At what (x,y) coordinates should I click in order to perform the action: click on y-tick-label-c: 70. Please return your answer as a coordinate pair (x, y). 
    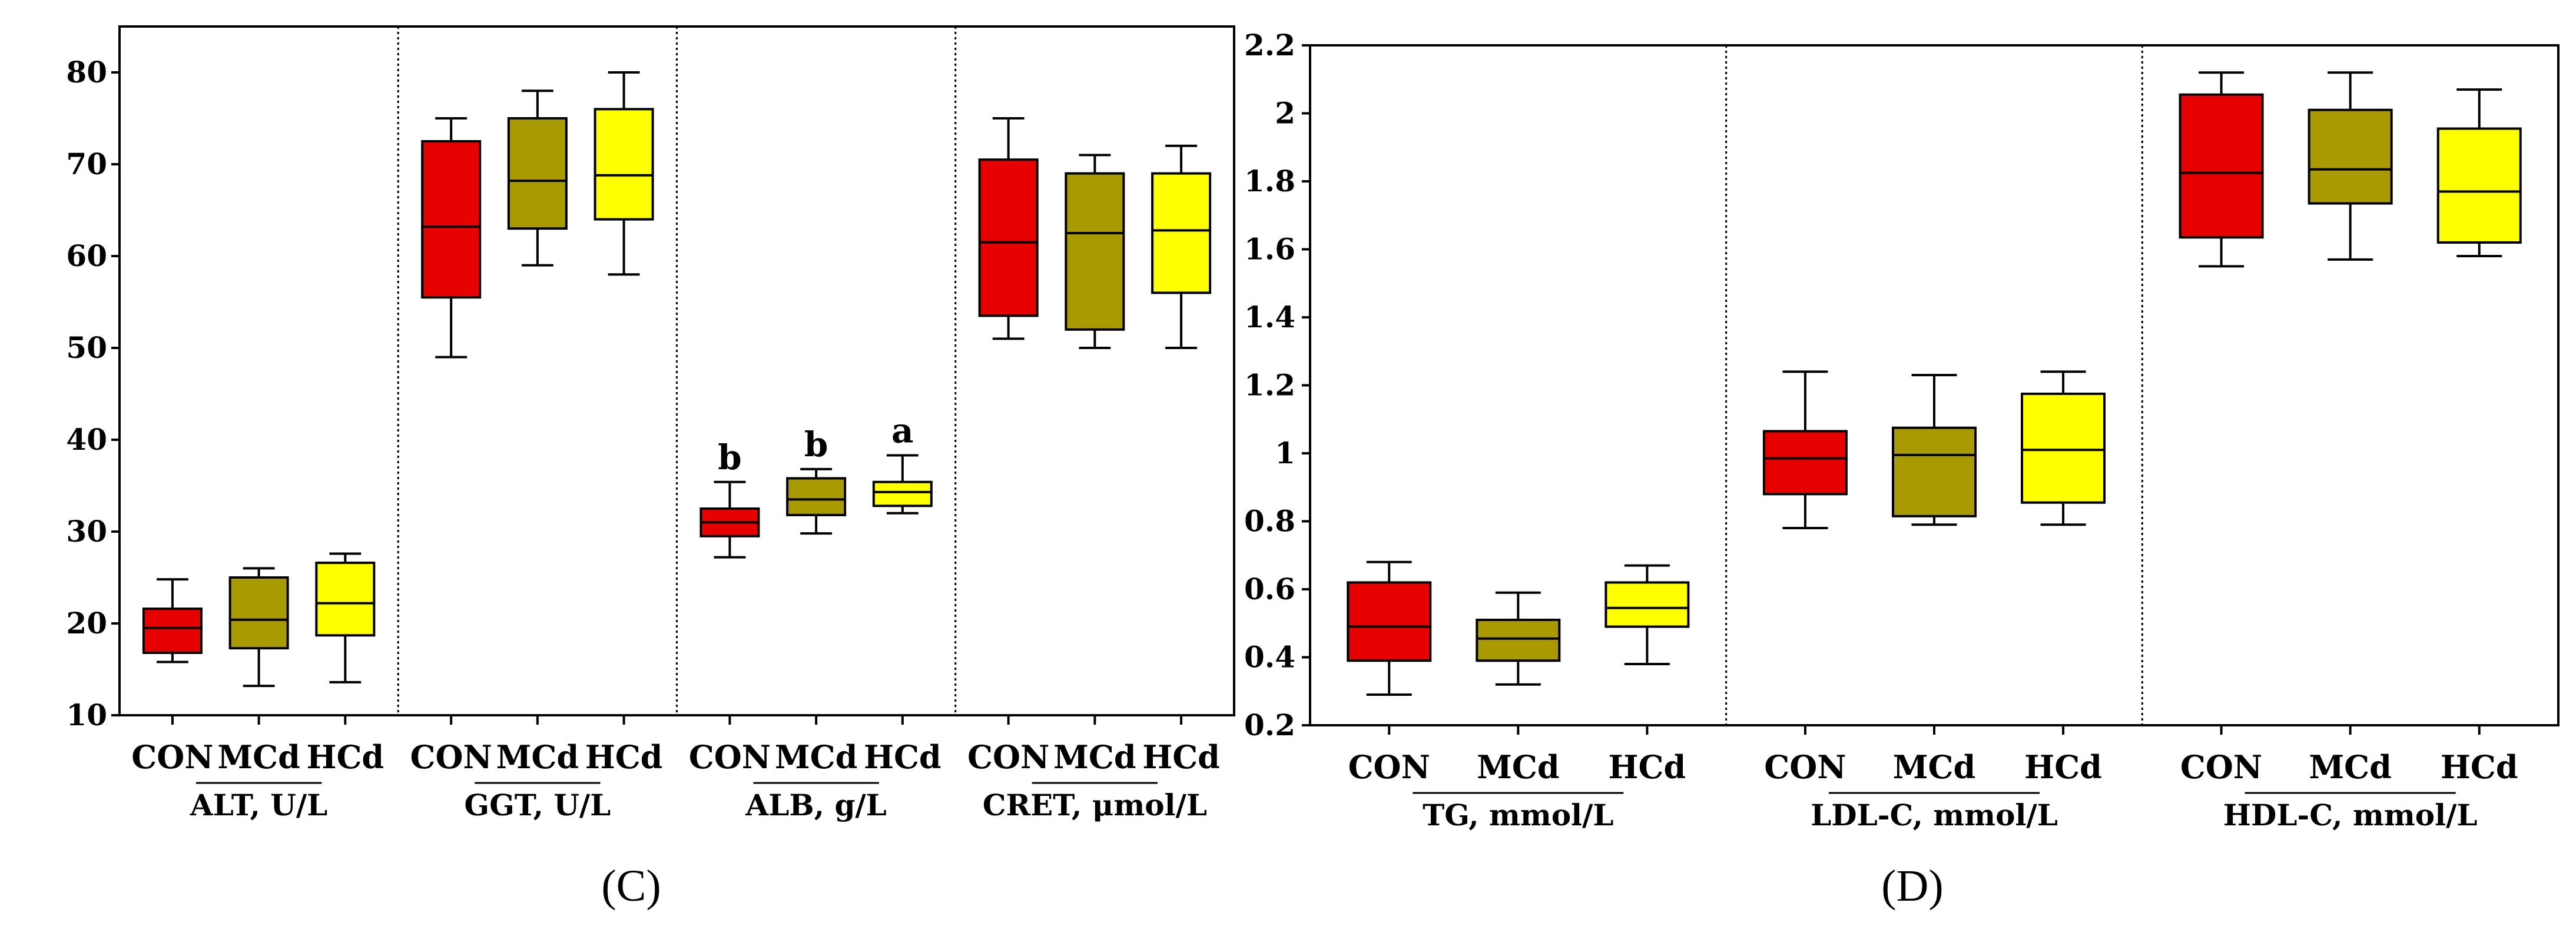
    Looking at the image, I should click on (86, 164).